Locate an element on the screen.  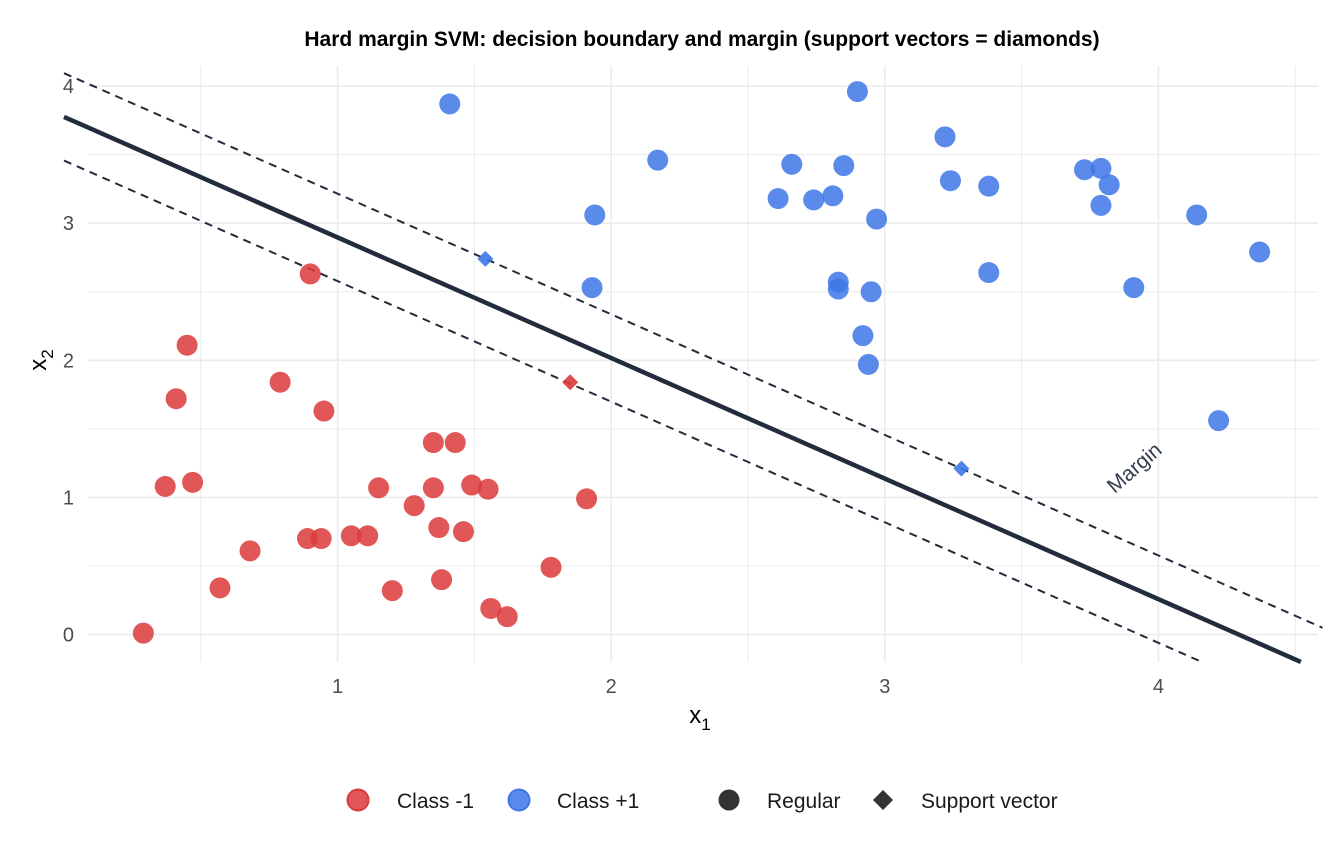
y-tick-label: 2 is located at coordinates (68, 361).